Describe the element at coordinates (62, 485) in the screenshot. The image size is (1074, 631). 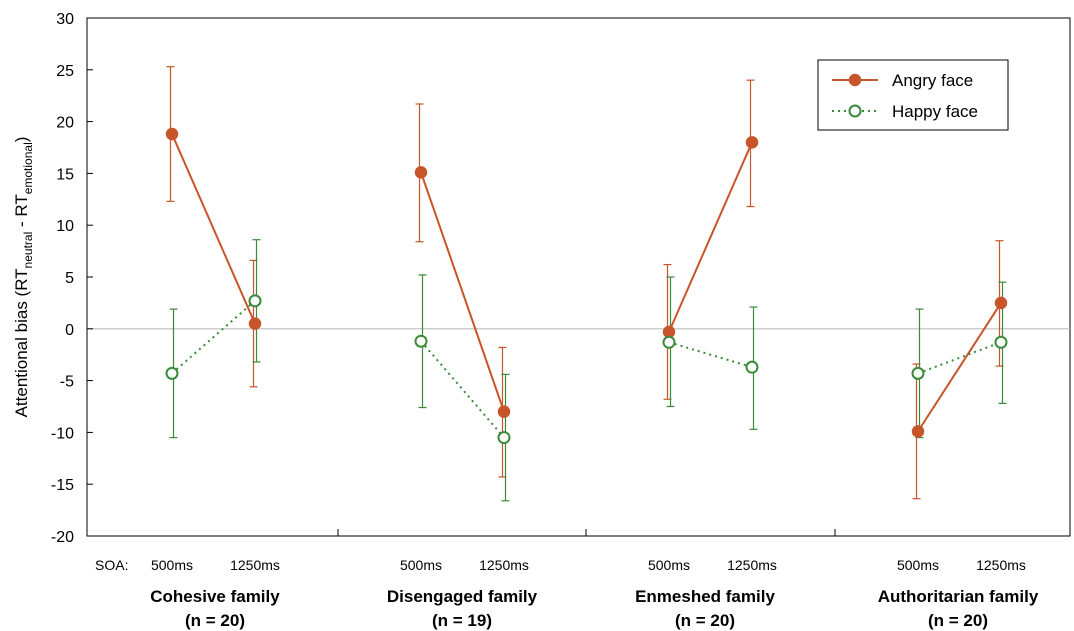
I see `y-tick-label: -15` at that location.